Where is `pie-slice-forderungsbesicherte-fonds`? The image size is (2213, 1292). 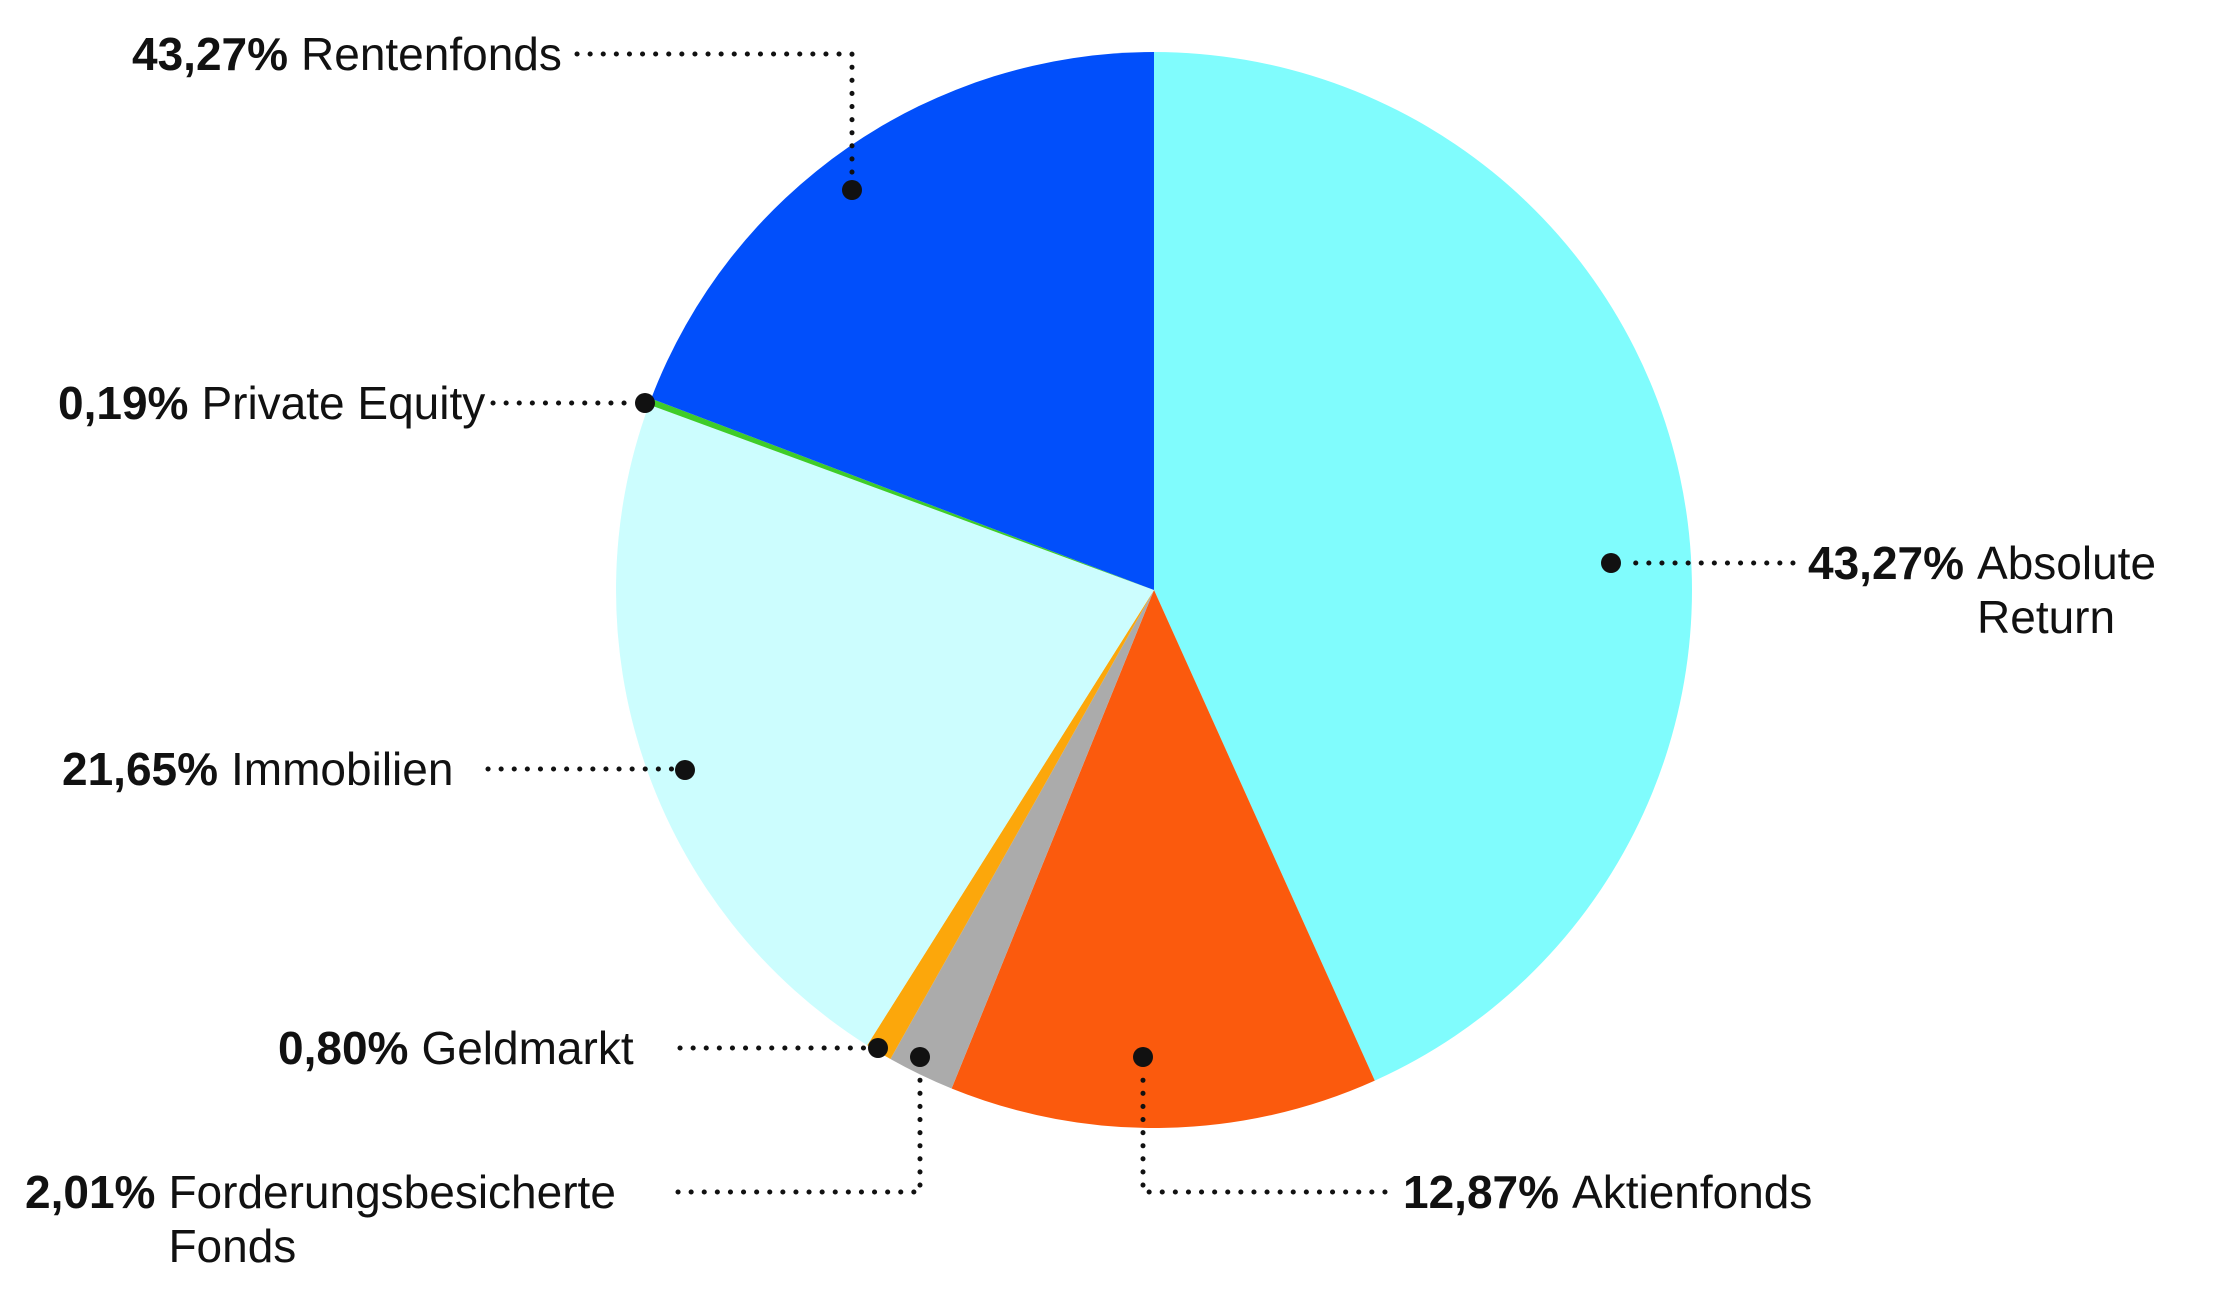
pie-slice-forderungsbesicherte-fonds is located at coordinates (1022, 839).